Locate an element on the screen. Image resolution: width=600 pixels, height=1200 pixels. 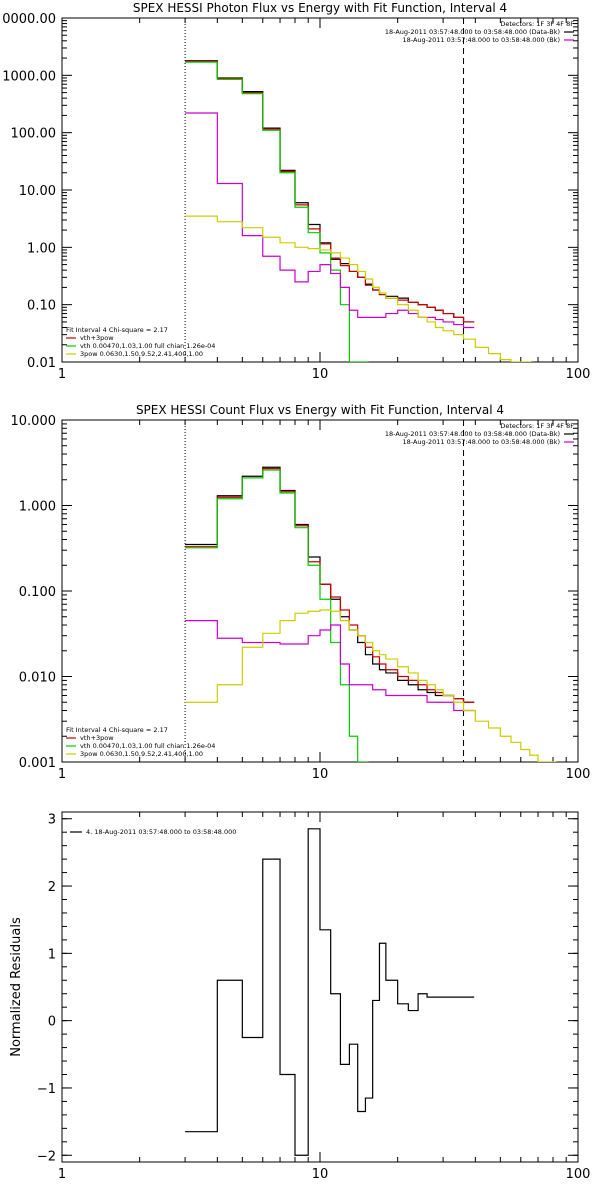
y-tick-label: 0000.00 is located at coordinates (29, 19).